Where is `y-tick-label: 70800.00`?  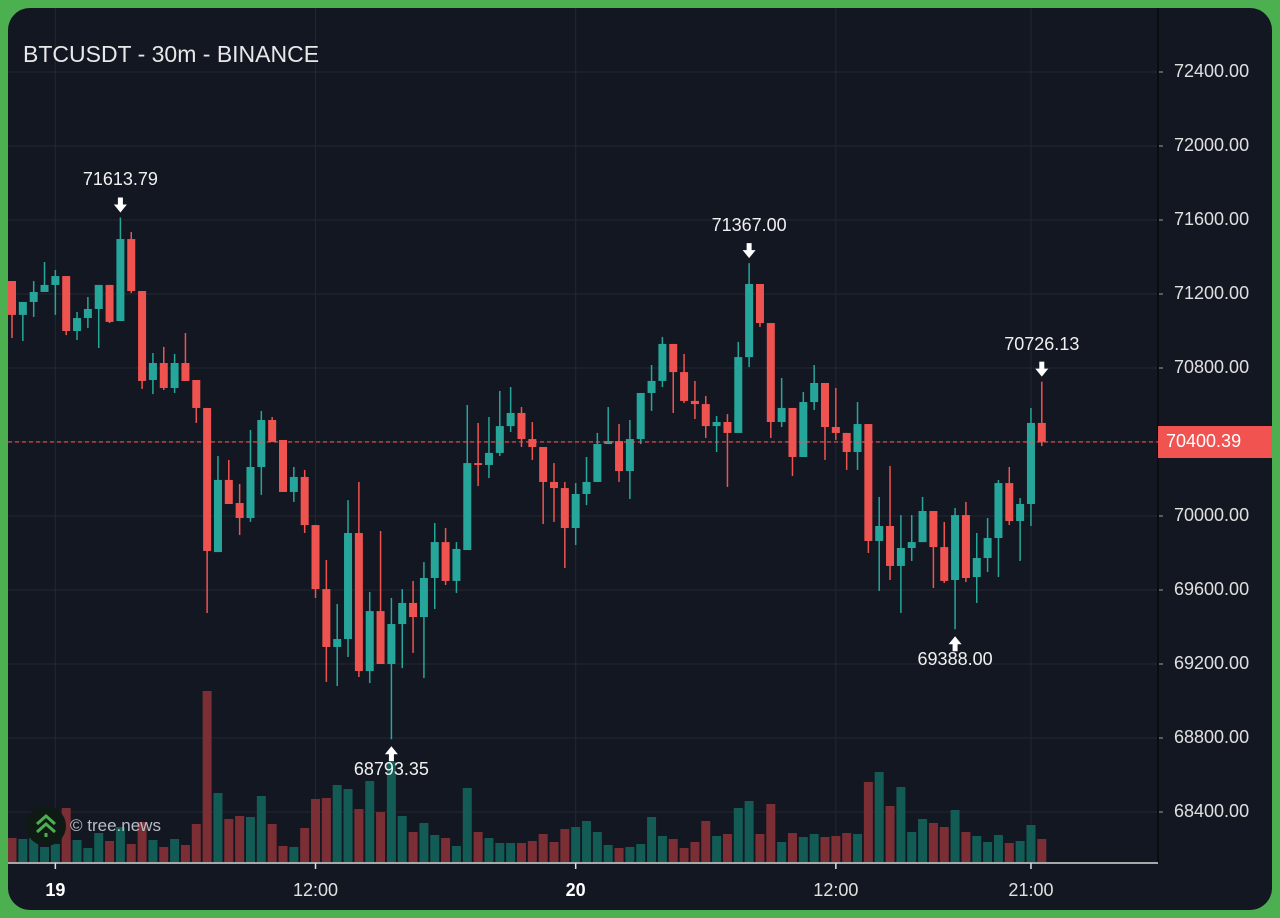 y-tick-label: 70800.00 is located at coordinates (1212, 367).